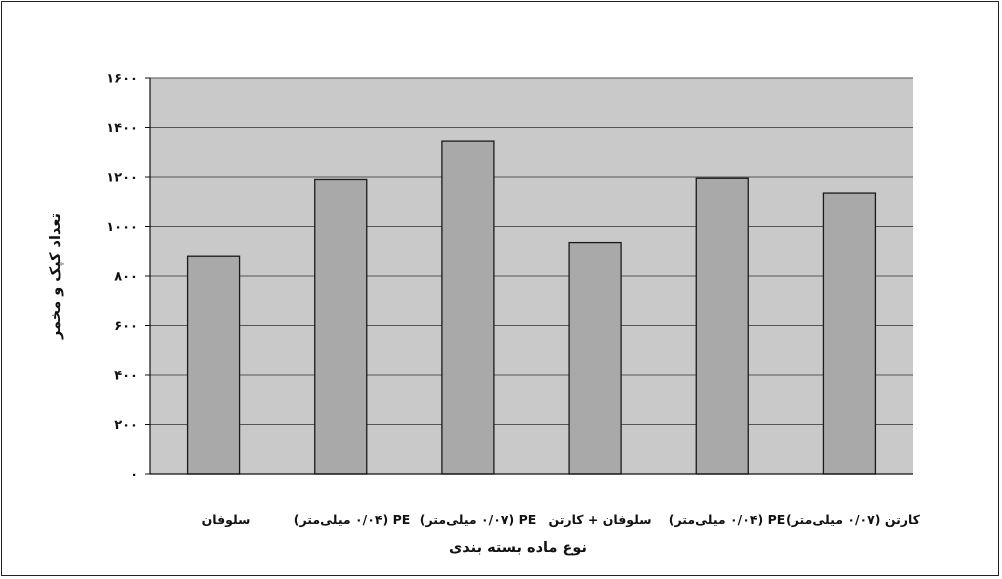 This screenshot has width=1002, height=579. I want to click on y-tick-label: ۸۰۰, so click(126, 277).